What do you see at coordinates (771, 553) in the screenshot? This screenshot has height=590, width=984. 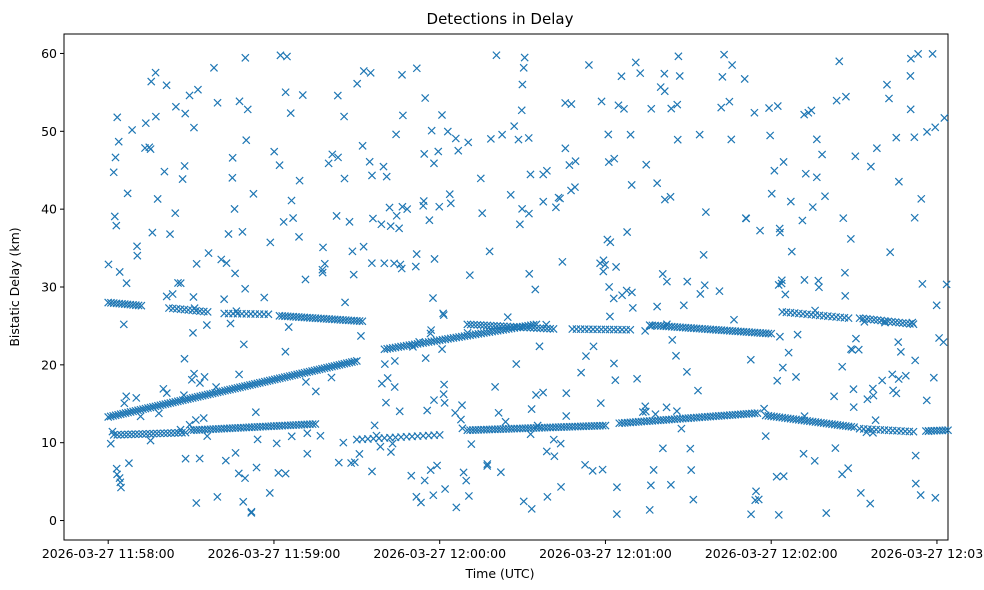 I see `x-tick-label: 2026-03-27 12:02:00` at bounding box center [771, 553].